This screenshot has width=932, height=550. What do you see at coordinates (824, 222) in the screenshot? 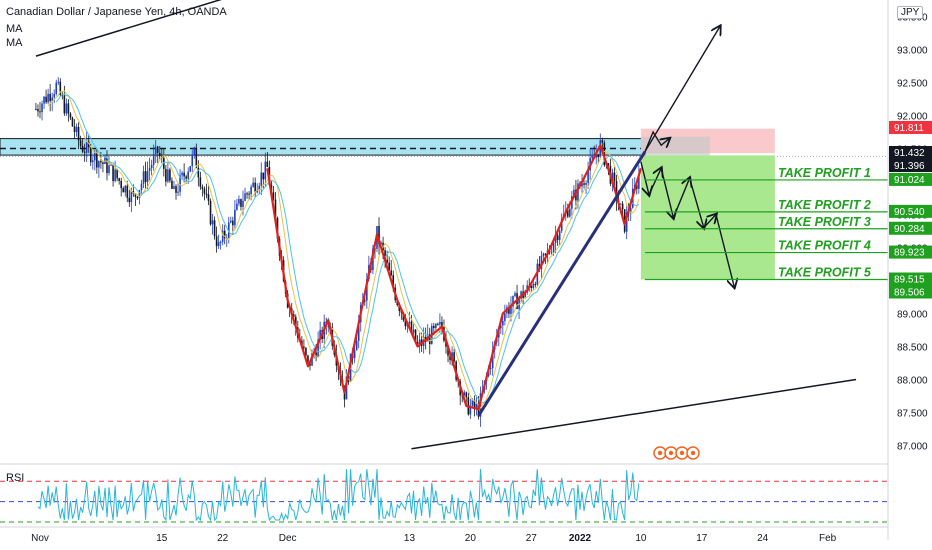
I see `take-profit-label: TAKE PROFIT 3` at bounding box center [824, 222].